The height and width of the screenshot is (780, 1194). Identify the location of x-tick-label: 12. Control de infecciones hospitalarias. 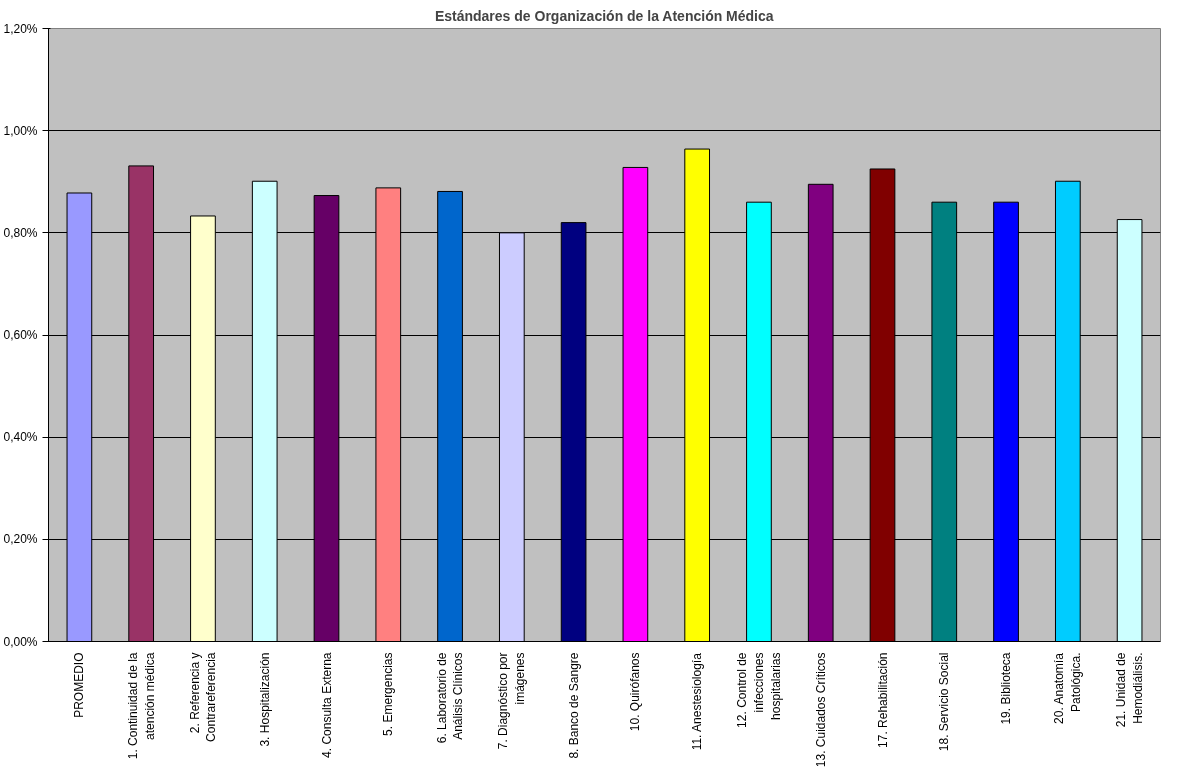
(759, 690).